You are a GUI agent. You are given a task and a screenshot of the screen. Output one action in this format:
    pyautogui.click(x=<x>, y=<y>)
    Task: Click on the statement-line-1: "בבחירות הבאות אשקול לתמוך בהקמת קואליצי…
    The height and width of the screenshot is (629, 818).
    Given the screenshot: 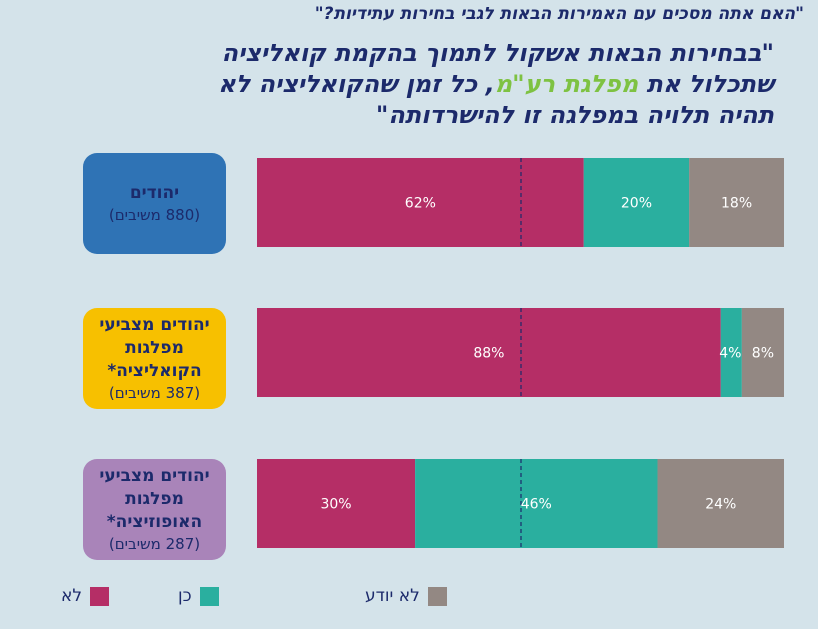 What is the action you would take?
    pyautogui.click(x=497, y=53)
    